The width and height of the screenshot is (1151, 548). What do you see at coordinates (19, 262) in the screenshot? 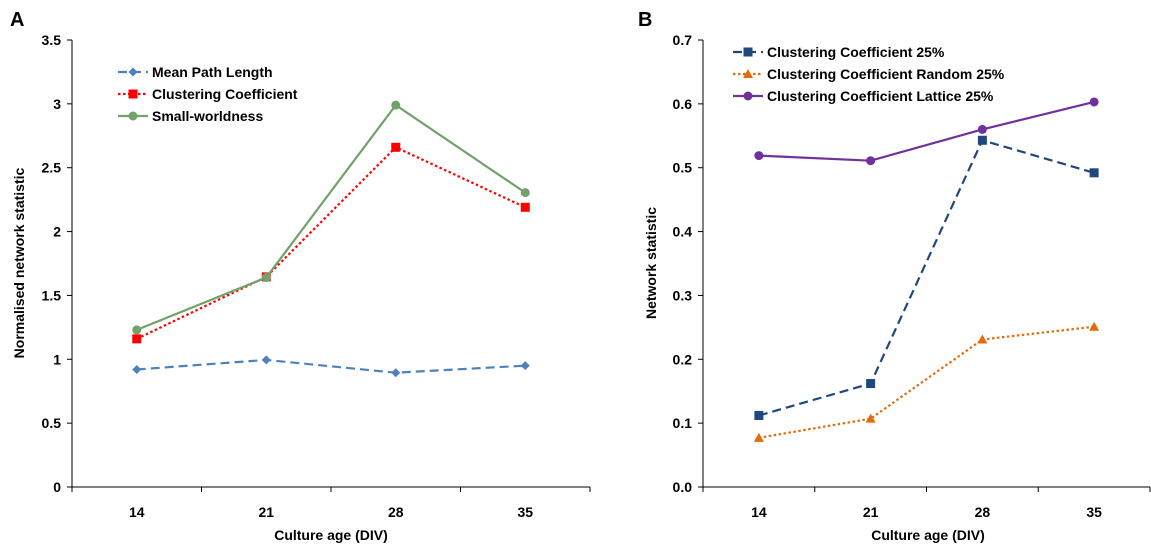
I see `y-axis-title: Normalised network statistic` at bounding box center [19, 262].